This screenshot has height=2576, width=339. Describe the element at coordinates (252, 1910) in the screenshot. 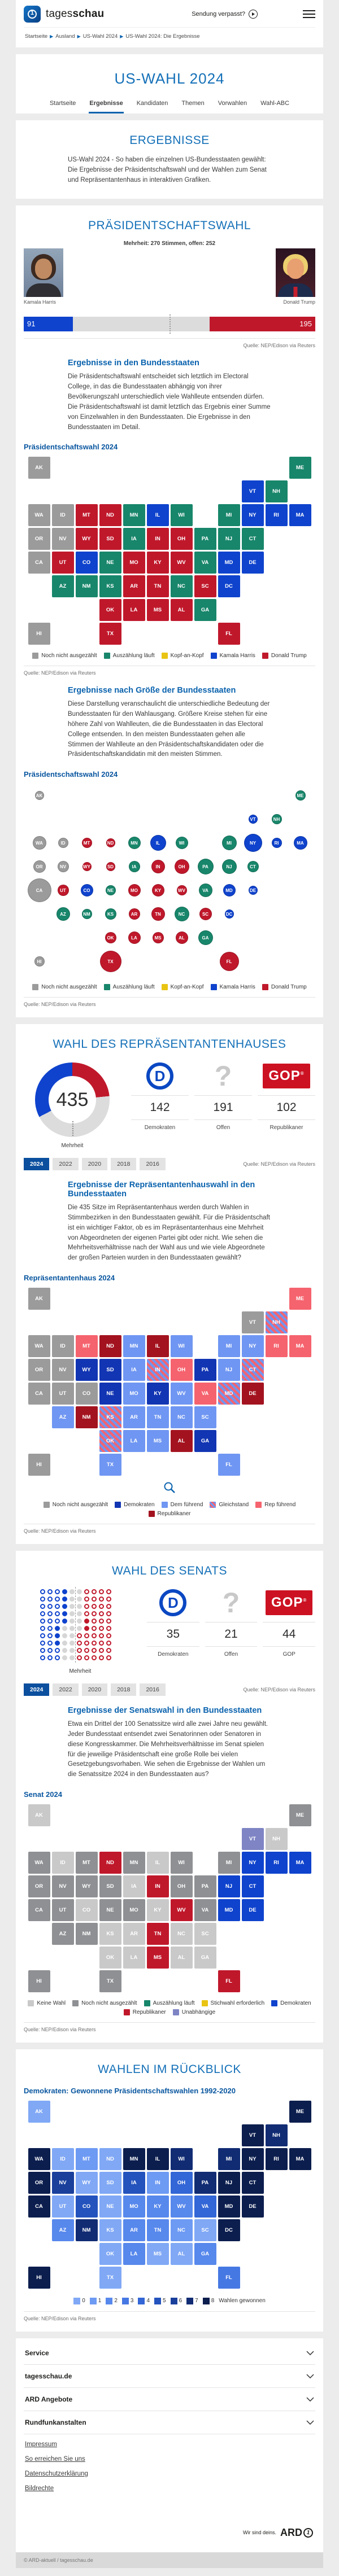

I see `state-de: DE` at that location.